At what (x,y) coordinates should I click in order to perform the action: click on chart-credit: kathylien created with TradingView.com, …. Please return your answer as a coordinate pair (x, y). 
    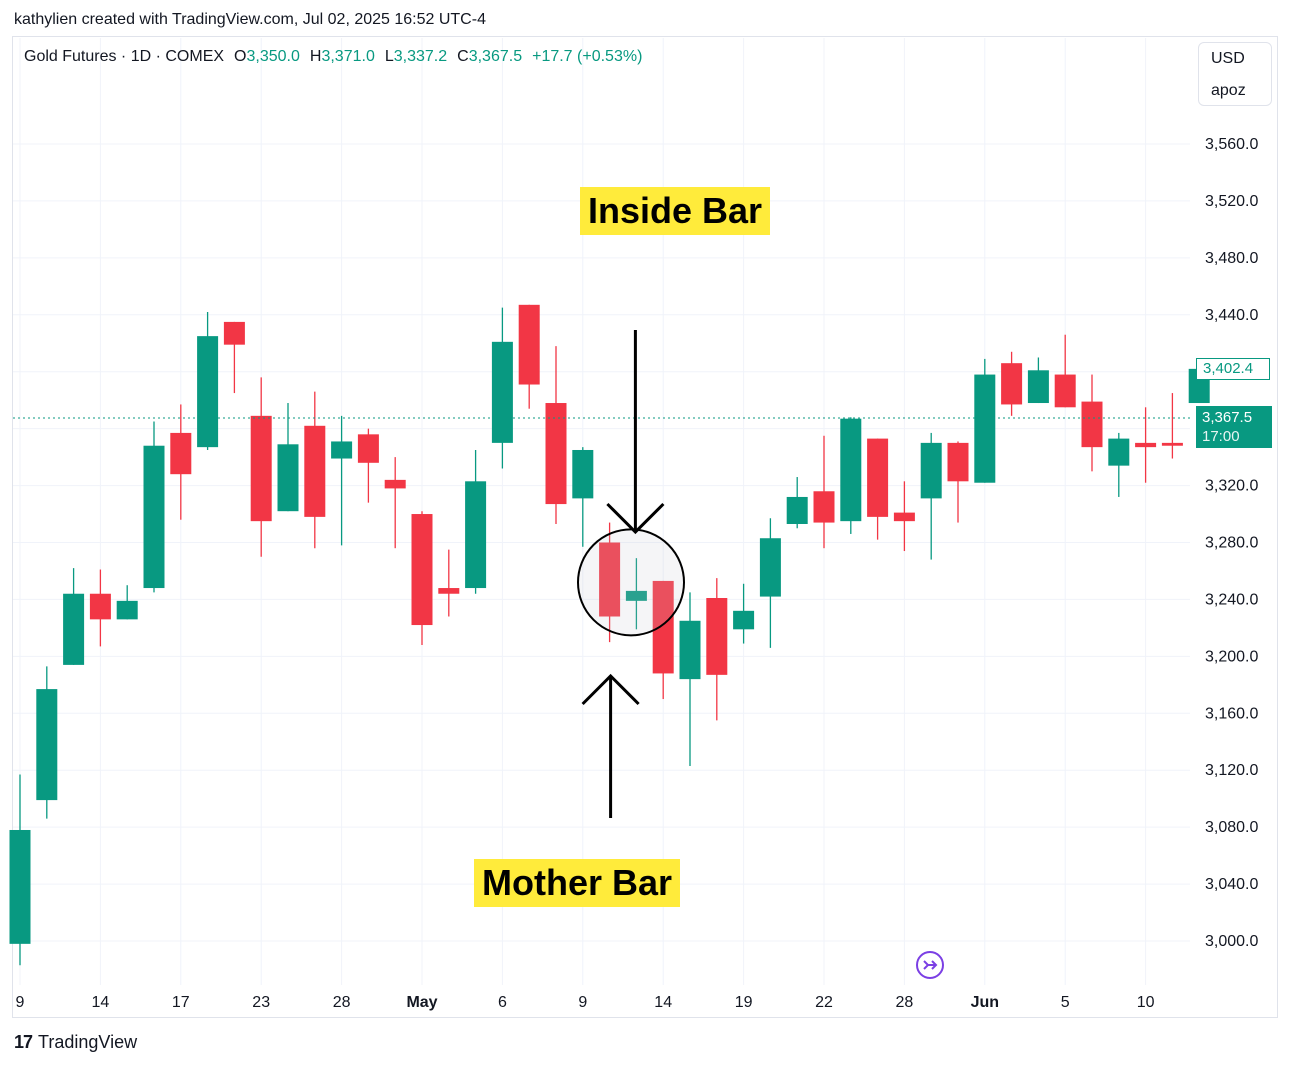
    Looking at the image, I should click on (250, 19).